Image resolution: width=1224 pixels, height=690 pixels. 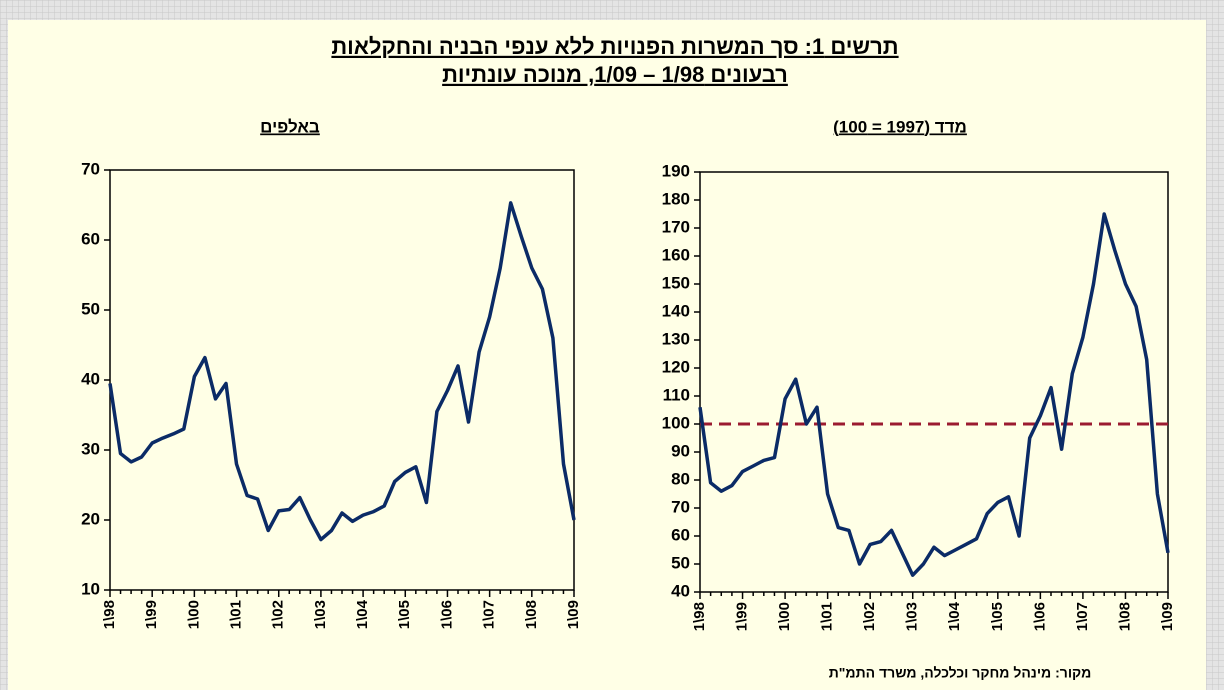 I want to click on panel-title: מדד (1997 = 100), so click(x=900, y=126).